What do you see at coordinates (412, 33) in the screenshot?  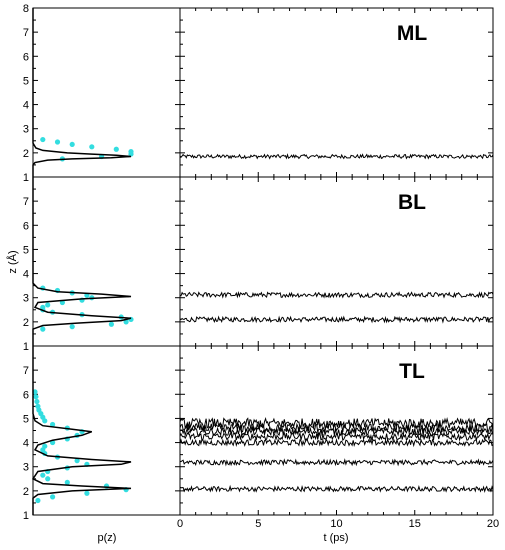 I see `panel-label: ML` at bounding box center [412, 33].